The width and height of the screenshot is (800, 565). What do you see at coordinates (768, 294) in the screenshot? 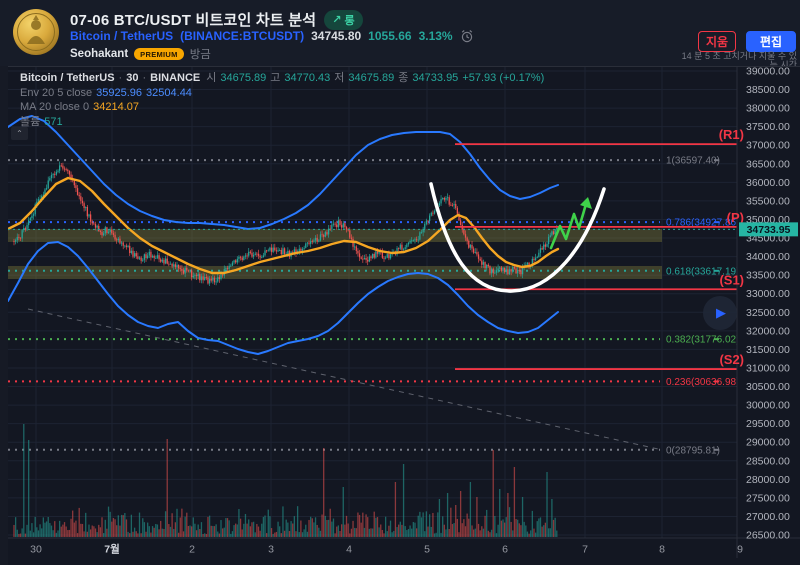
I see `chart-text: 33000.00` at bounding box center [768, 294].